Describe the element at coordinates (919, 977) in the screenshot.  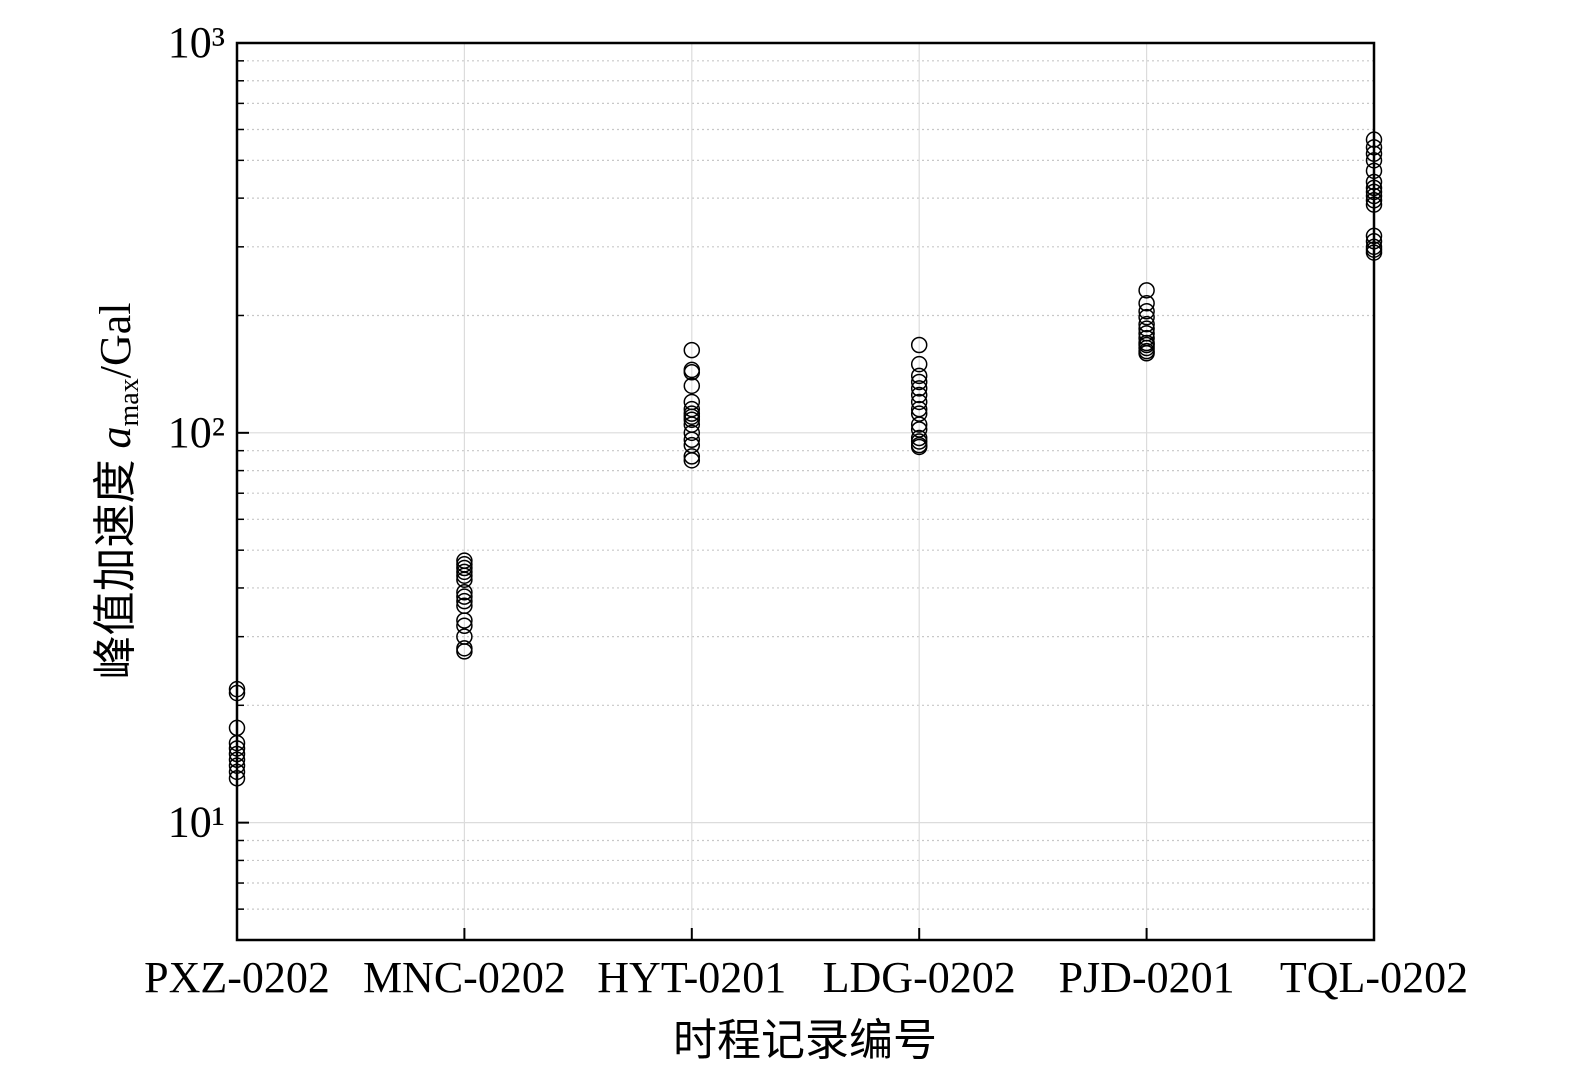
I see `x-tick-label: LDG-0202` at that location.